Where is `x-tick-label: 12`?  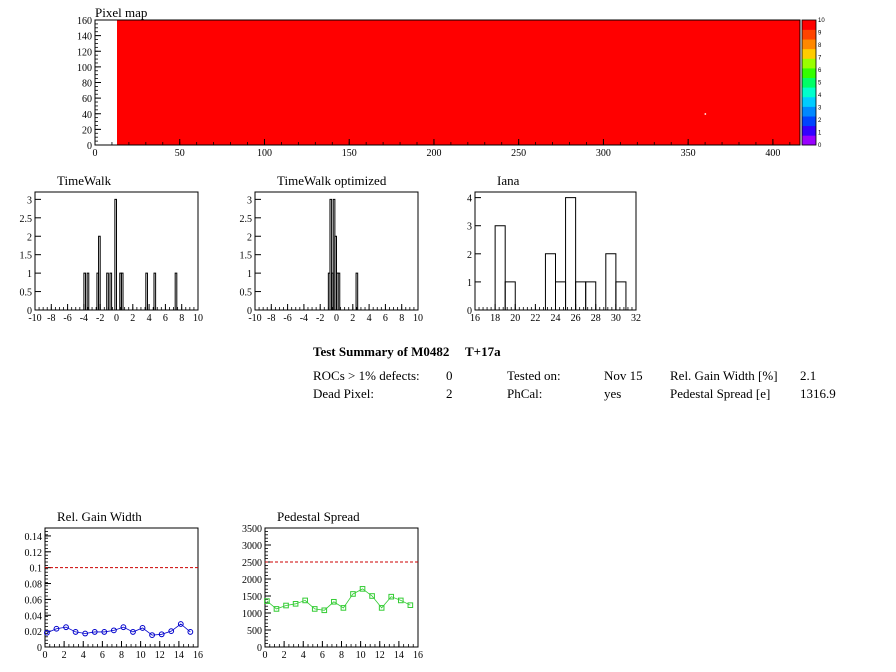 x-tick-label: 12 is located at coordinates (380, 655).